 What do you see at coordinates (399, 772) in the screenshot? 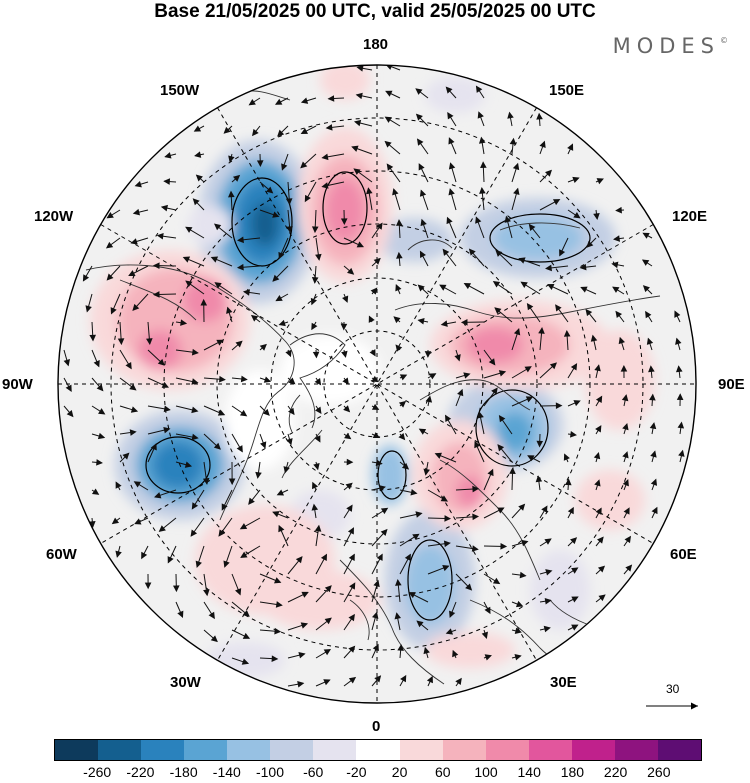
I see `colorbar-tick-label: 20` at bounding box center [399, 772].